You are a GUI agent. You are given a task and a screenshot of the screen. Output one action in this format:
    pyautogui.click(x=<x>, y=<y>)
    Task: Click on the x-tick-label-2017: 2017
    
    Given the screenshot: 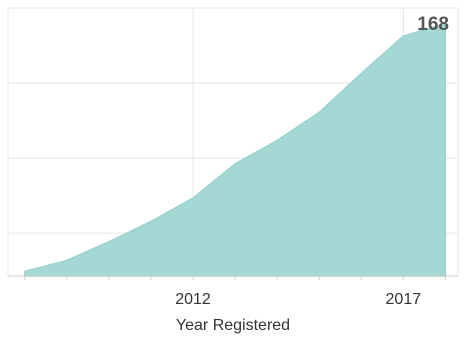 What is the action you would take?
    pyautogui.click(x=404, y=299)
    